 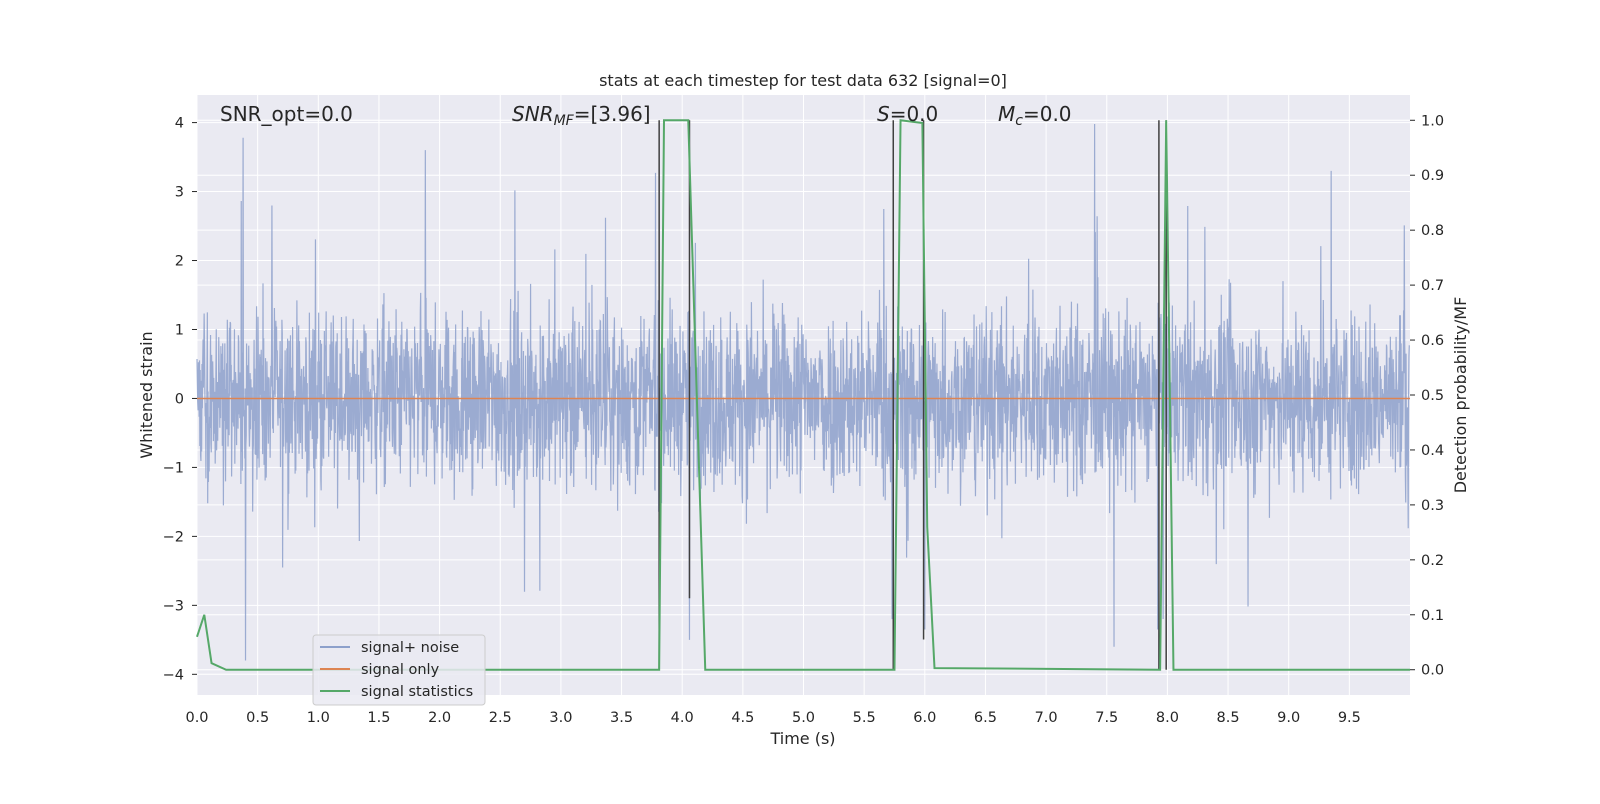 What do you see at coordinates (1432, 451) in the screenshot?
I see `y2-tick-label: 0.4` at bounding box center [1432, 451].